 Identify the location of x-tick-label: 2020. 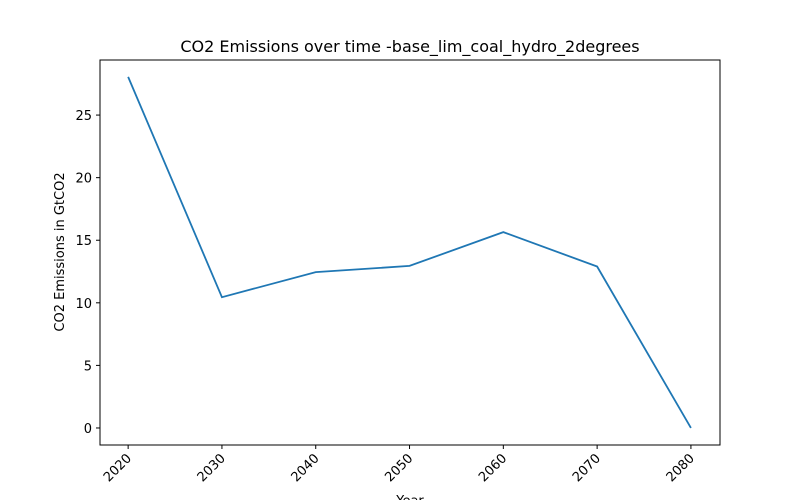
(118, 468).